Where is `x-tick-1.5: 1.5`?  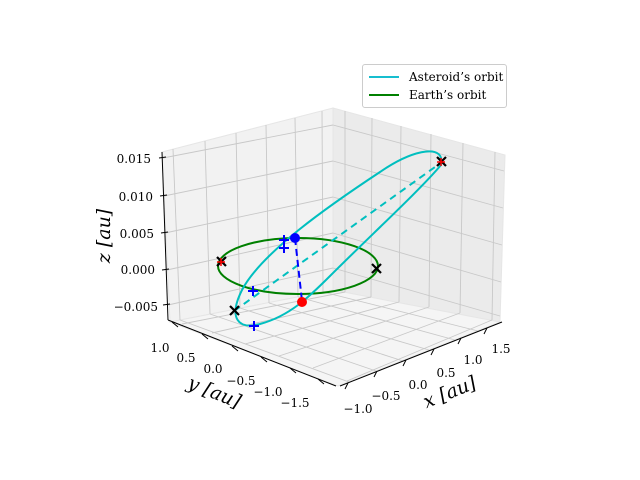
x-tick-1.5: 1.5 is located at coordinates (500, 349).